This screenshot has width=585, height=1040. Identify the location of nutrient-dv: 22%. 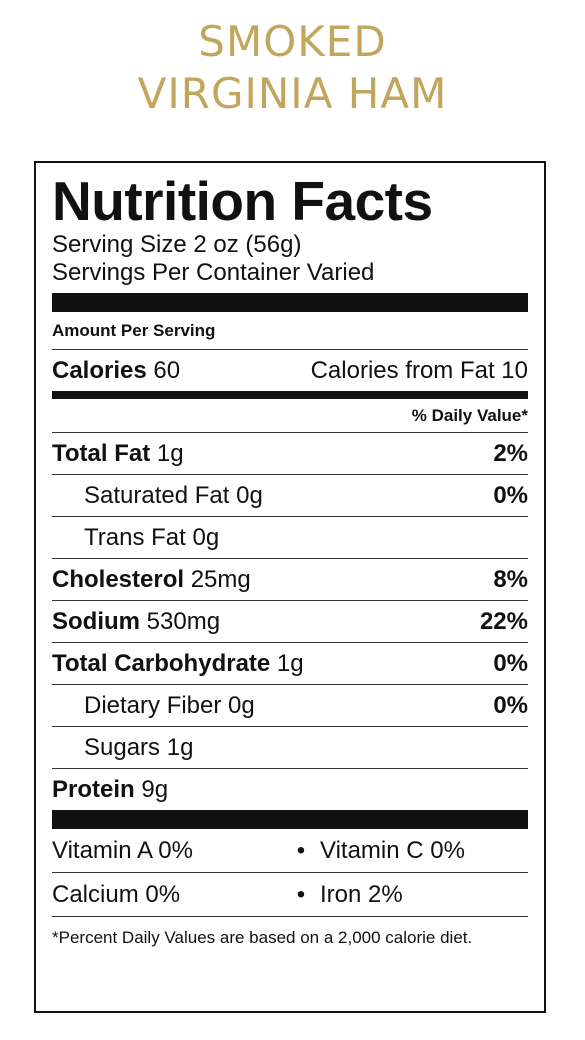
(503, 621).